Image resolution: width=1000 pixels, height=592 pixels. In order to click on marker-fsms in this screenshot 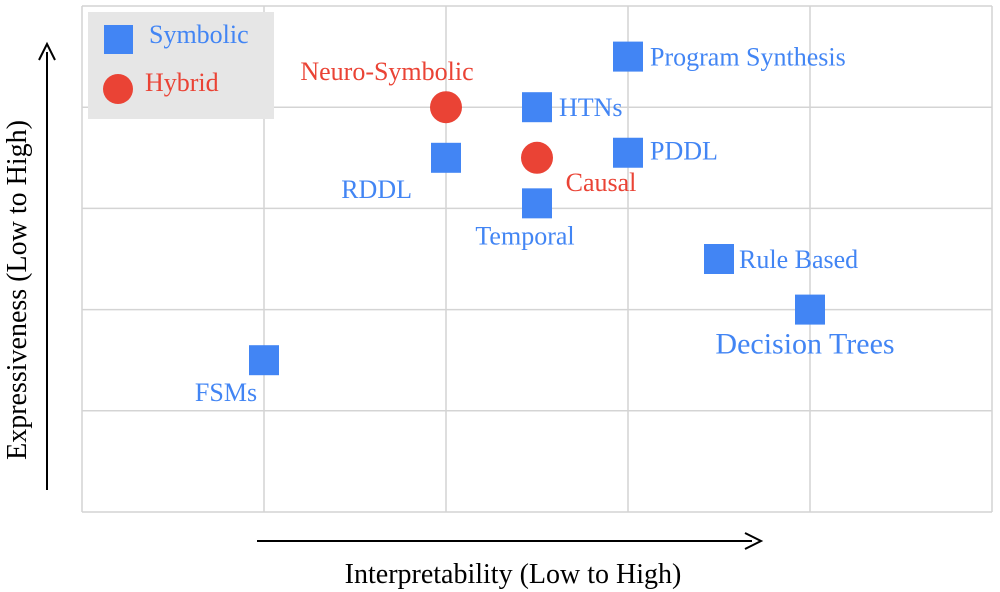, I will do `click(264, 360)`.